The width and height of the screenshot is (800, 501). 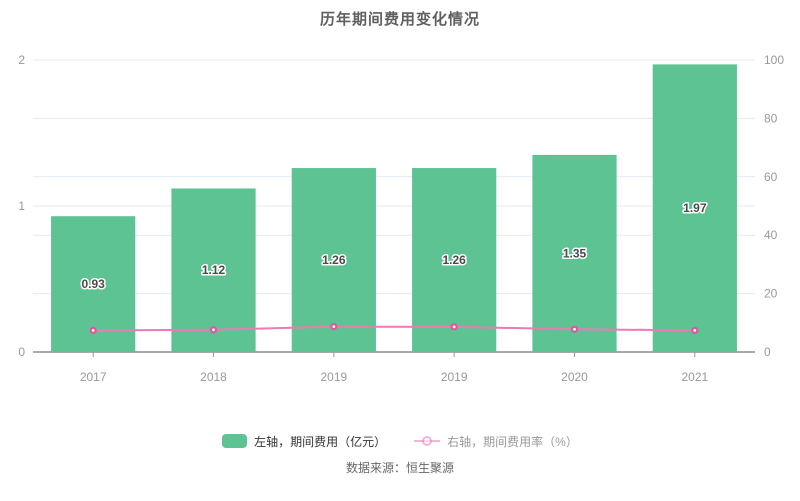 What do you see at coordinates (93, 377) in the screenshot?
I see `x-axis-category-label: 2017` at bounding box center [93, 377].